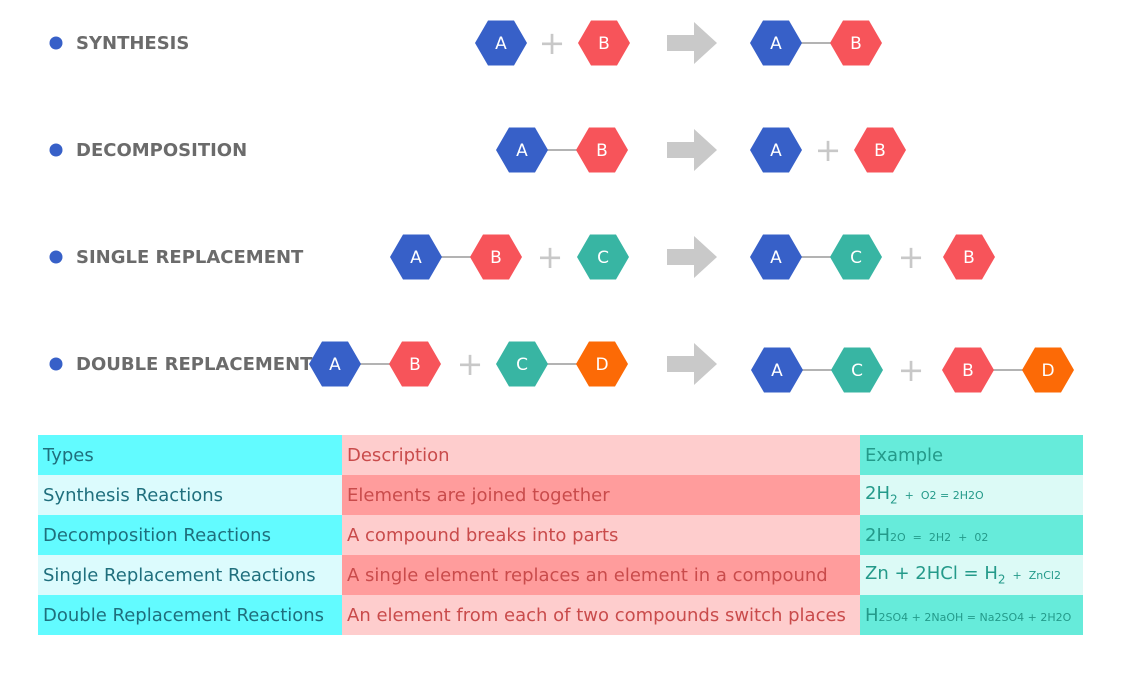 The image size is (1123, 675). What do you see at coordinates (194, 364) in the screenshot?
I see `reaction-title: DOUBLE REPLACEMENT` at bounding box center [194, 364].